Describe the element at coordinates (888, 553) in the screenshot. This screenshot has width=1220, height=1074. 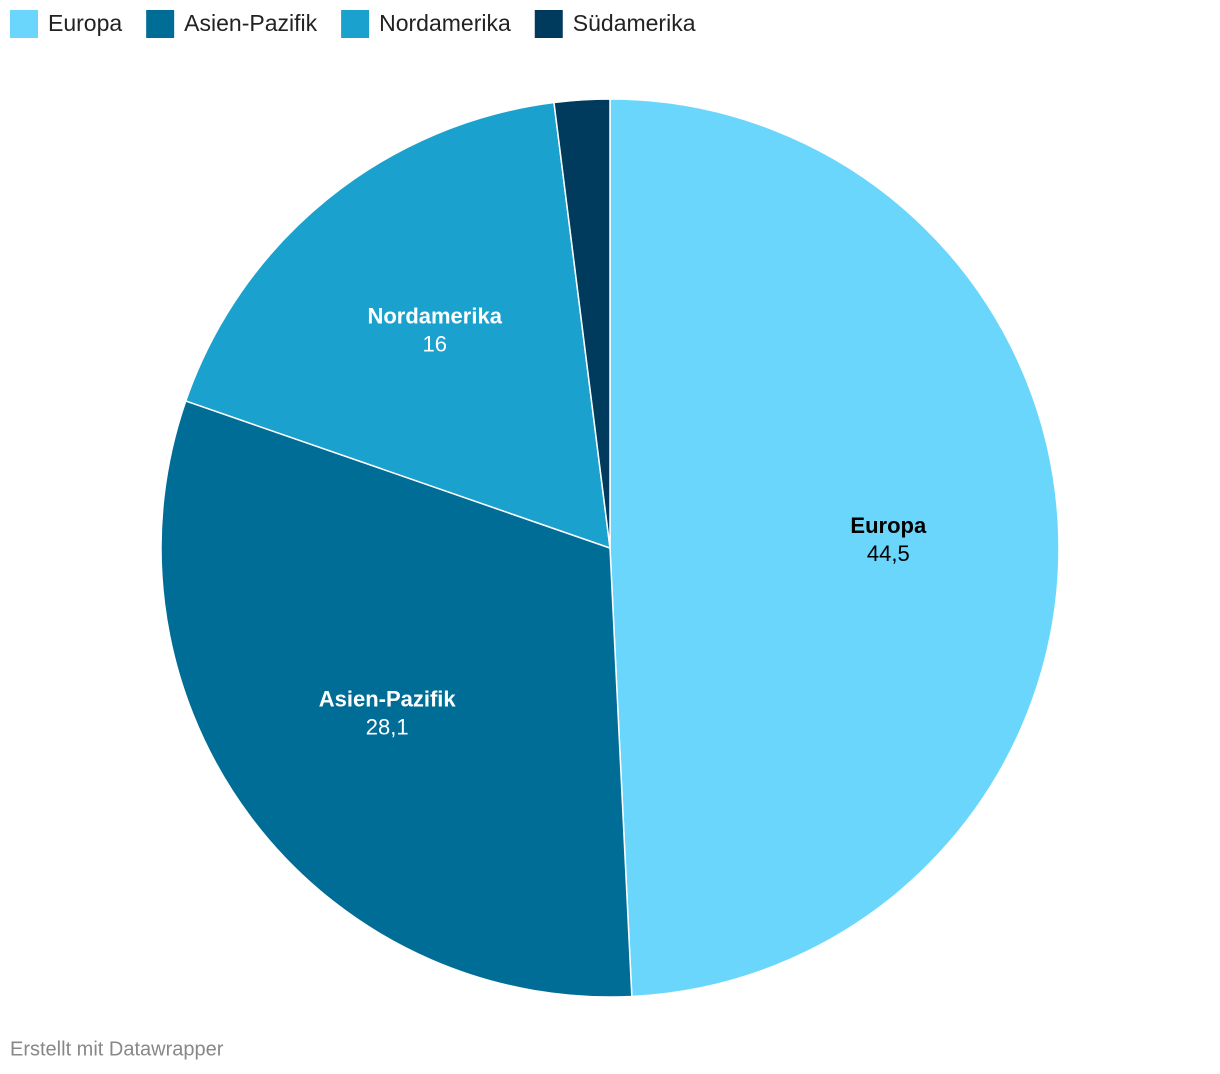
I see `data-label: 44,5` at that location.